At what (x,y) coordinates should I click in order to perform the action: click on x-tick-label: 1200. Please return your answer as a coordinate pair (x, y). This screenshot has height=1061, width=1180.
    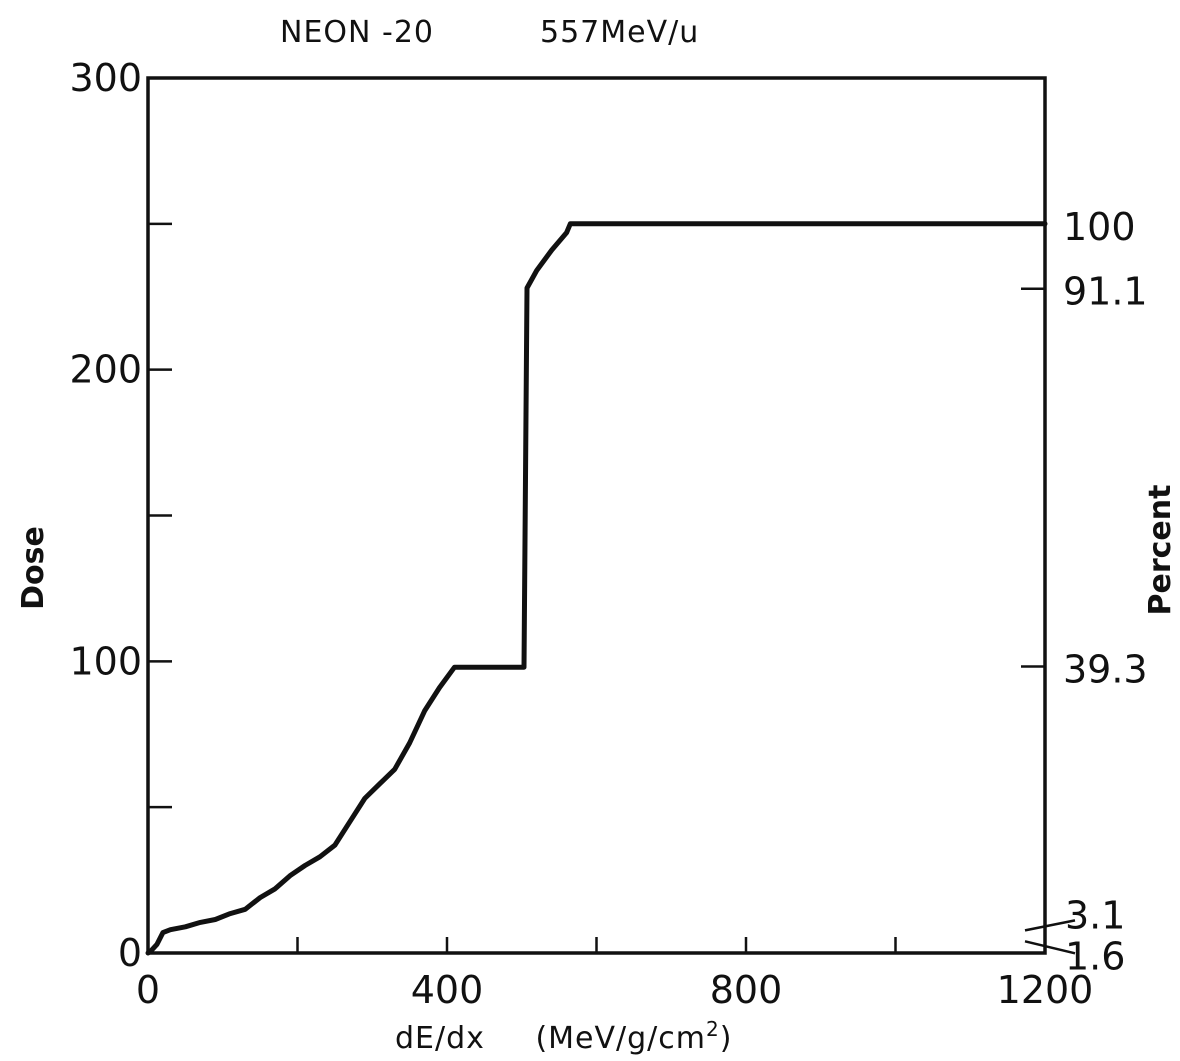
    Looking at the image, I should click on (1045, 990).